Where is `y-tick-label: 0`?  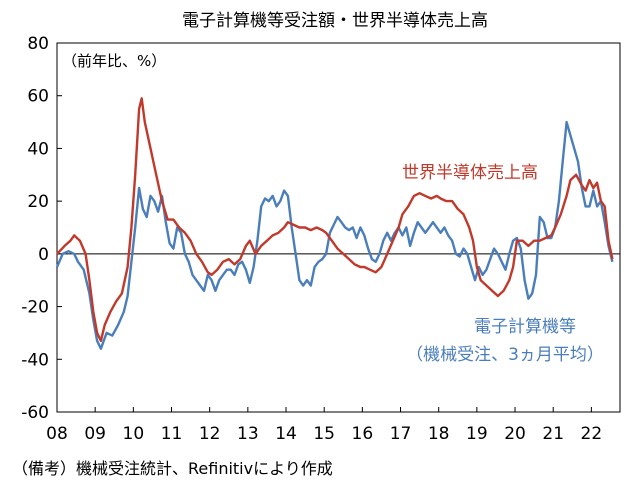 y-tick-label: 0 is located at coordinates (43, 255).